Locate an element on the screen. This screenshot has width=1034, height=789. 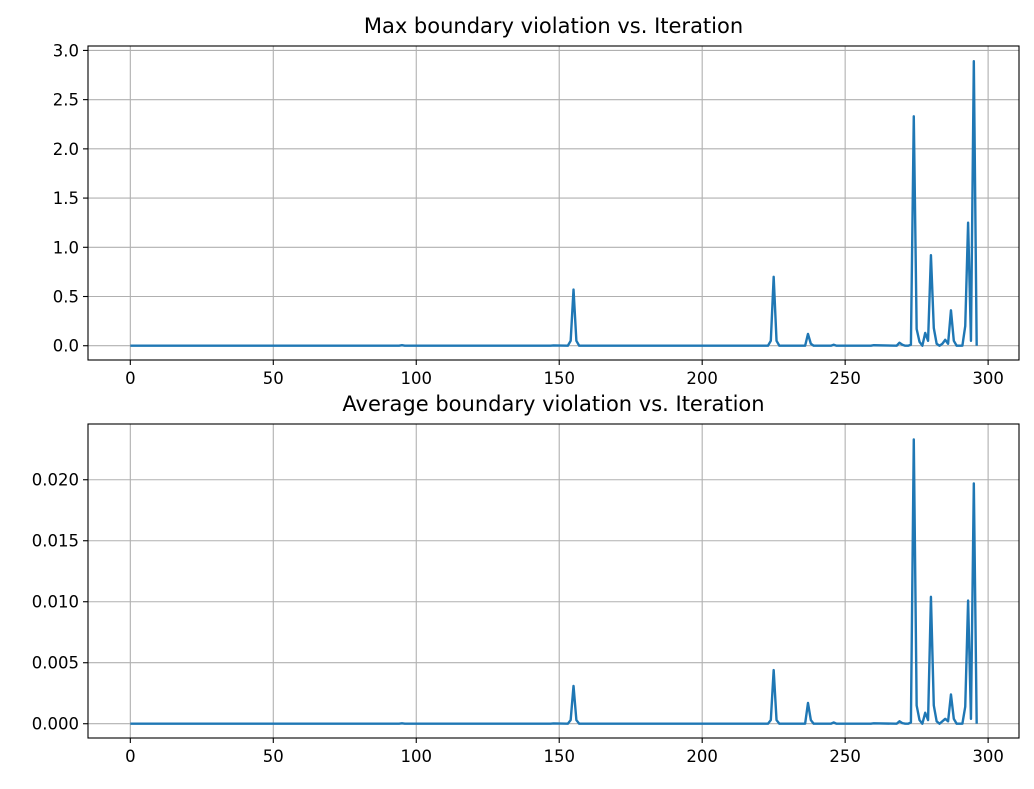
y-tick-label: 2.0 is located at coordinates (66, 149).